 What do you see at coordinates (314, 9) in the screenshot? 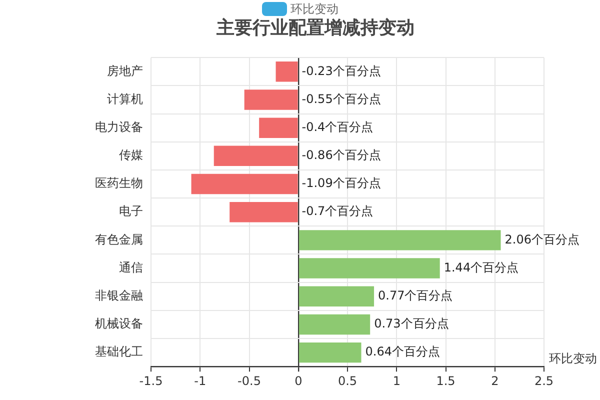
I see `text: 环比变动` at bounding box center [314, 9].